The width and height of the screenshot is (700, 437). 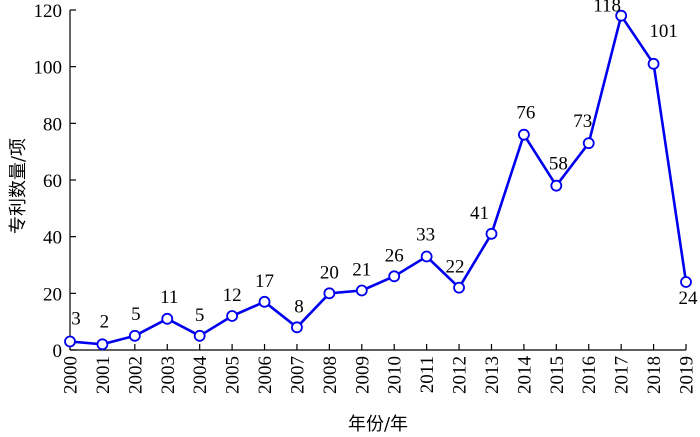 I want to click on data-label: 76, so click(x=525, y=113).